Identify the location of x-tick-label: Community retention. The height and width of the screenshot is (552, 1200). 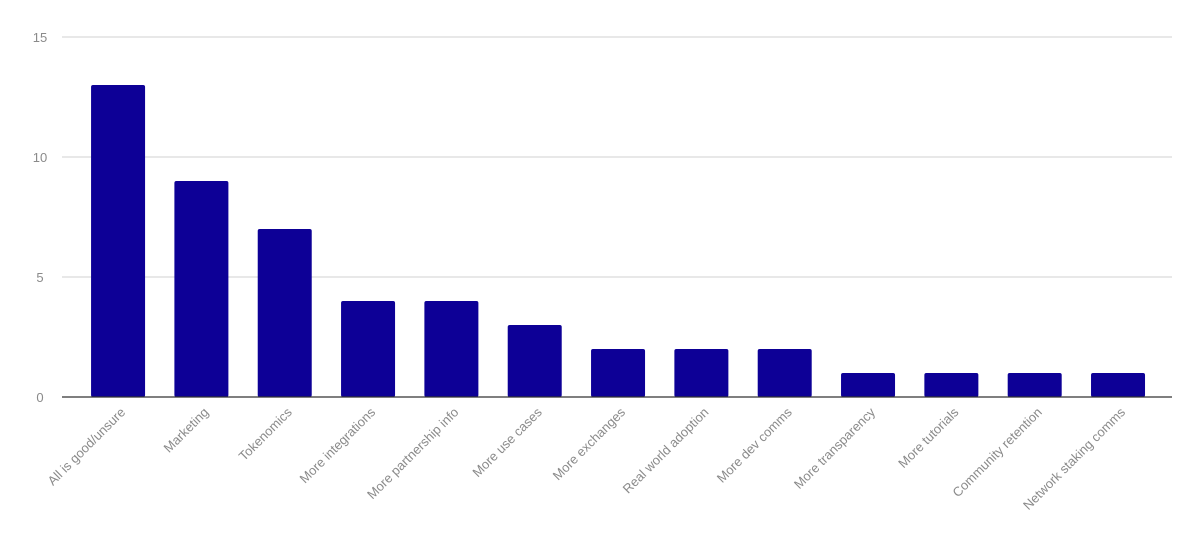
(996, 452).